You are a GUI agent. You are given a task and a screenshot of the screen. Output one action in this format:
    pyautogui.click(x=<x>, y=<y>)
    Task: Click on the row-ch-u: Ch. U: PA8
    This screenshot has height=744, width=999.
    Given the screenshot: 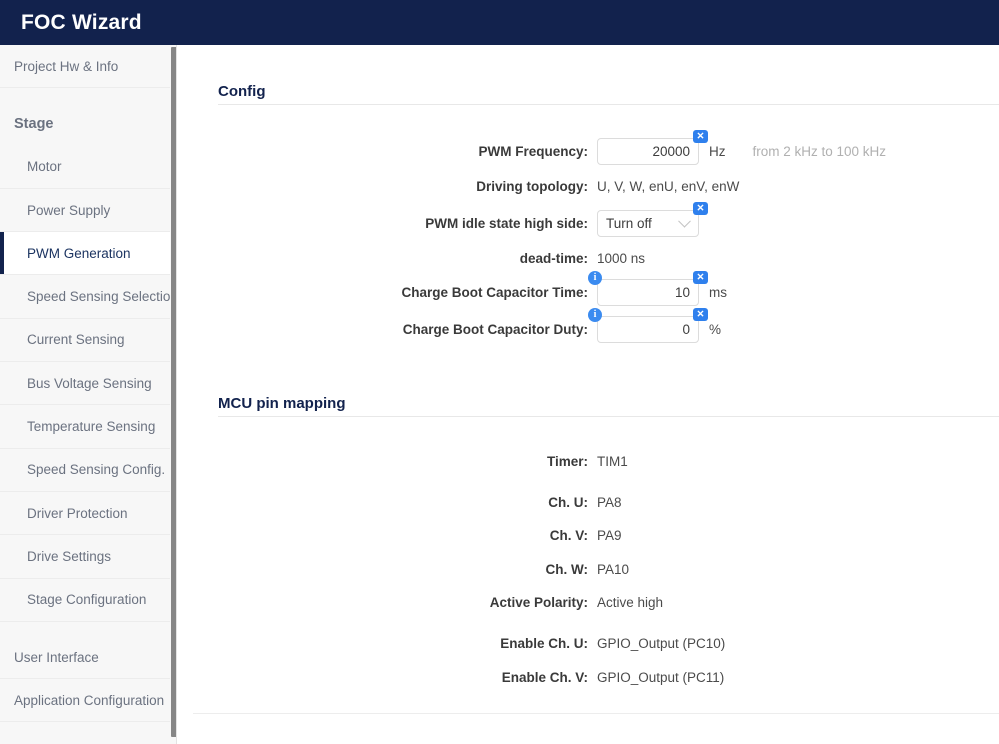 What is the action you would take?
    pyautogui.click(x=399, y=502)
    